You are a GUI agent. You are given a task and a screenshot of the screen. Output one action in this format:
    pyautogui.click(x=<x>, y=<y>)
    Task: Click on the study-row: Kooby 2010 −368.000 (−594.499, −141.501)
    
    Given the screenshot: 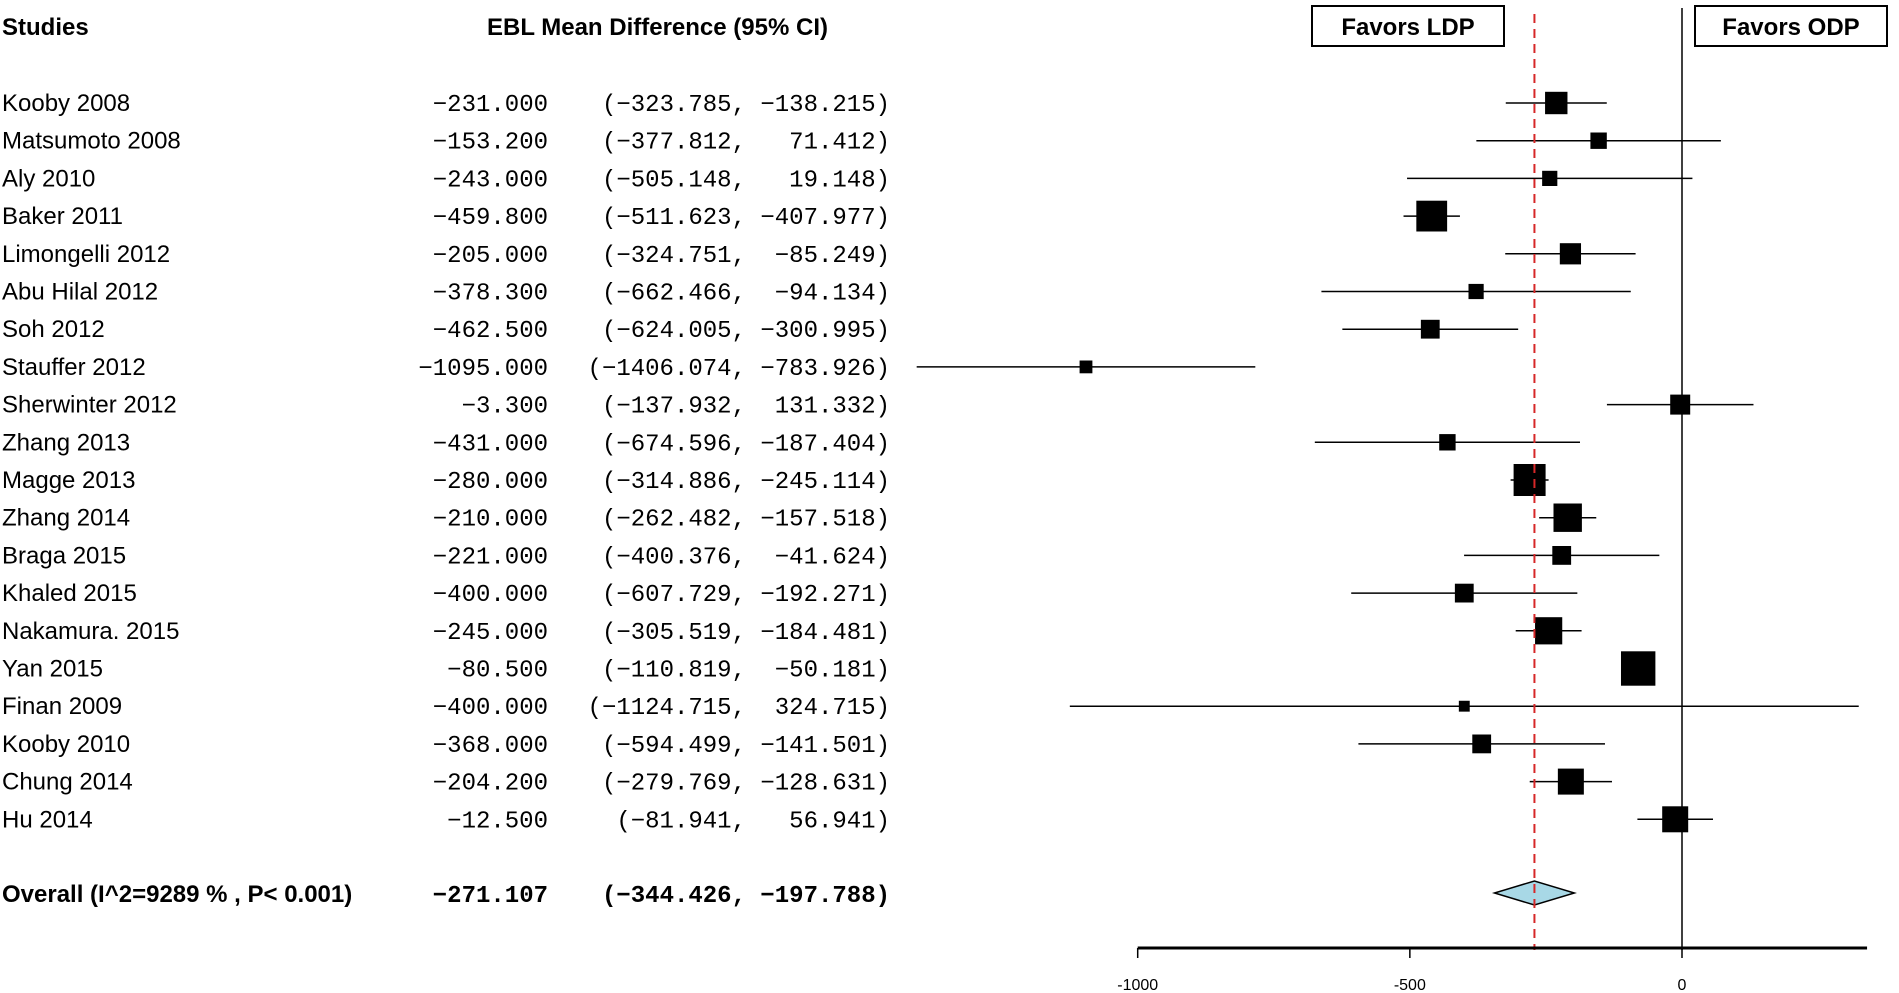 What is the action you would take?
    pyautogui.click(x=446, y=745)
    